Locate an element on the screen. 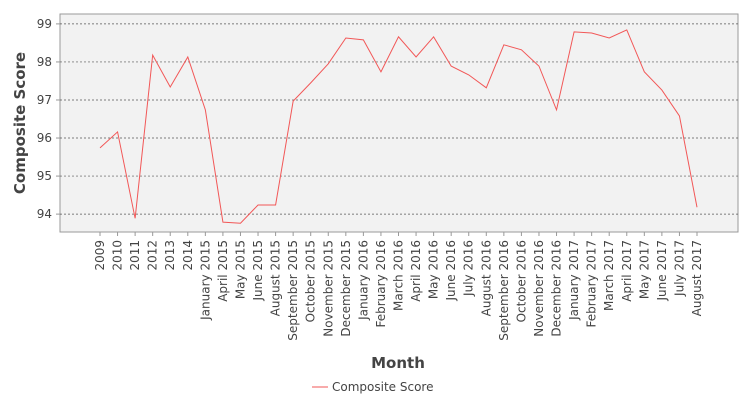 The image size is (750, 404). x-tick-label: July 2017 is located at coordinates (679, 268).